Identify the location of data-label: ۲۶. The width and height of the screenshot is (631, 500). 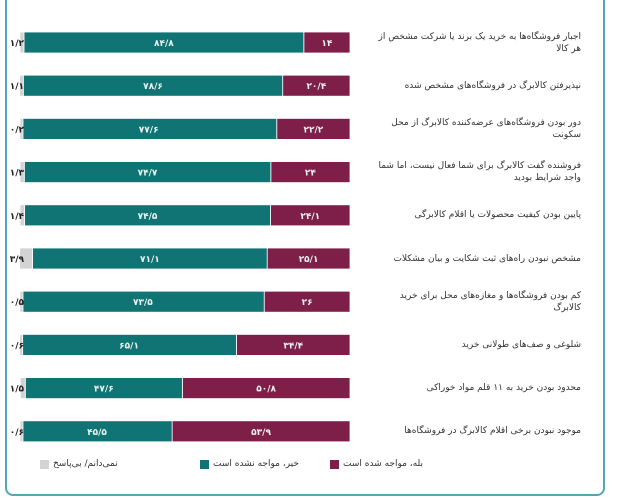
(307, 303).